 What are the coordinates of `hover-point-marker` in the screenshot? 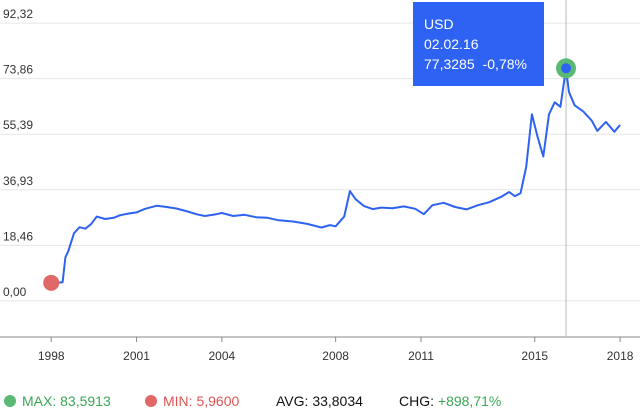 It's located at (566, 68).